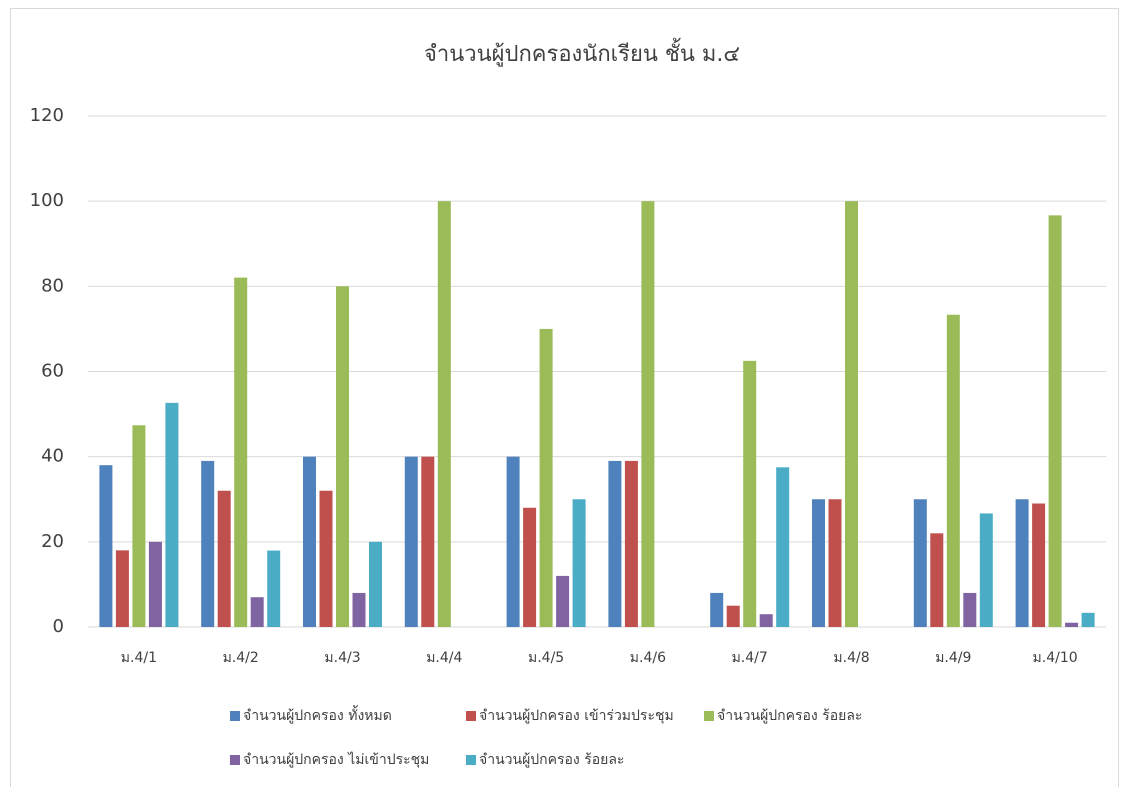 This screenshot has width=1129, height=787. What do you see at coordinates (52, 285) in the screenshot?
I see `y-tick-label: 80` at bounding box center [52, 285].